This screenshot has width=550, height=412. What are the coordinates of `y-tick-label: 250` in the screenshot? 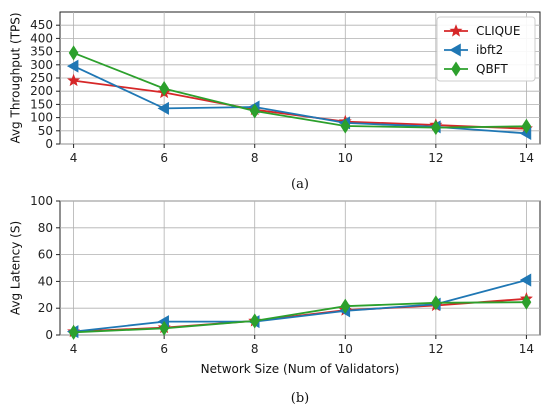 It's located at (41, 78).